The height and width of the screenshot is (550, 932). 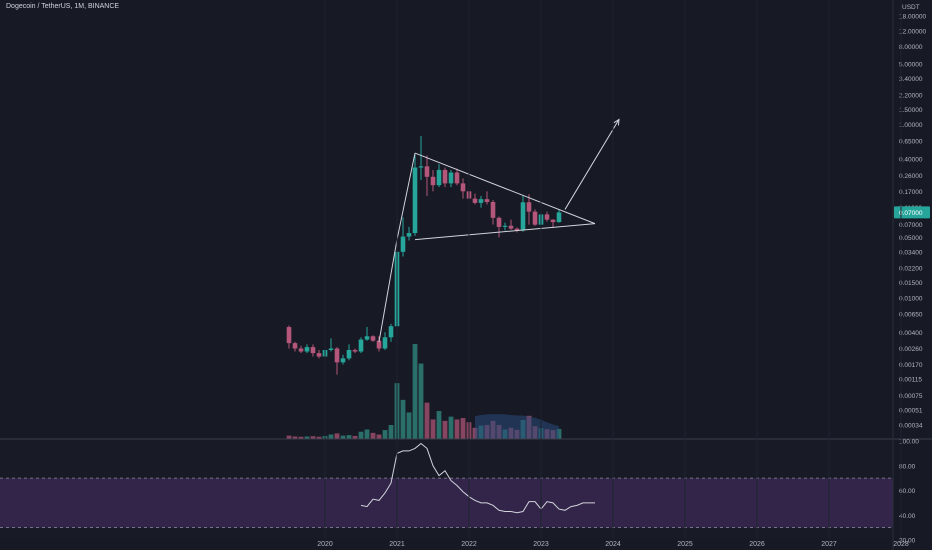 What do you see at coordinates (397, 544) in the screenshot?
I see `x-tick-label: 2021` at bounding box center [397, 544].